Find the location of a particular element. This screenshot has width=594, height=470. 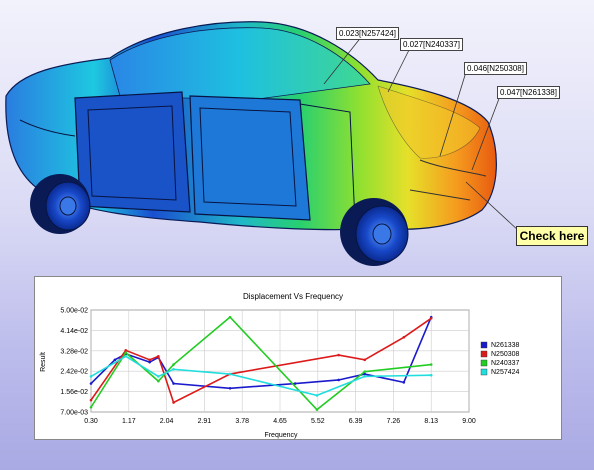

y-tick-label: 5.00e-02 is located at coordinates (74, 311).